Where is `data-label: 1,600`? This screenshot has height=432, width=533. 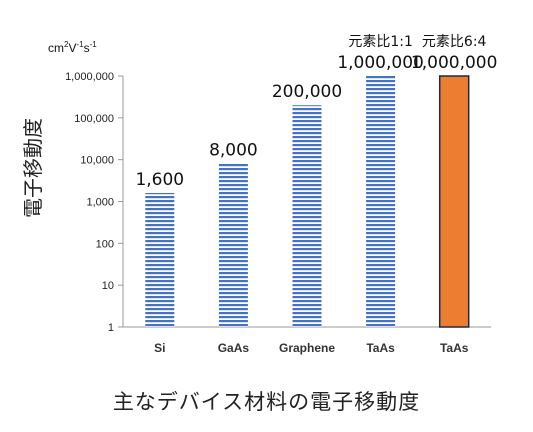 data-label: 1,600 is located at coordinates (159, 180).